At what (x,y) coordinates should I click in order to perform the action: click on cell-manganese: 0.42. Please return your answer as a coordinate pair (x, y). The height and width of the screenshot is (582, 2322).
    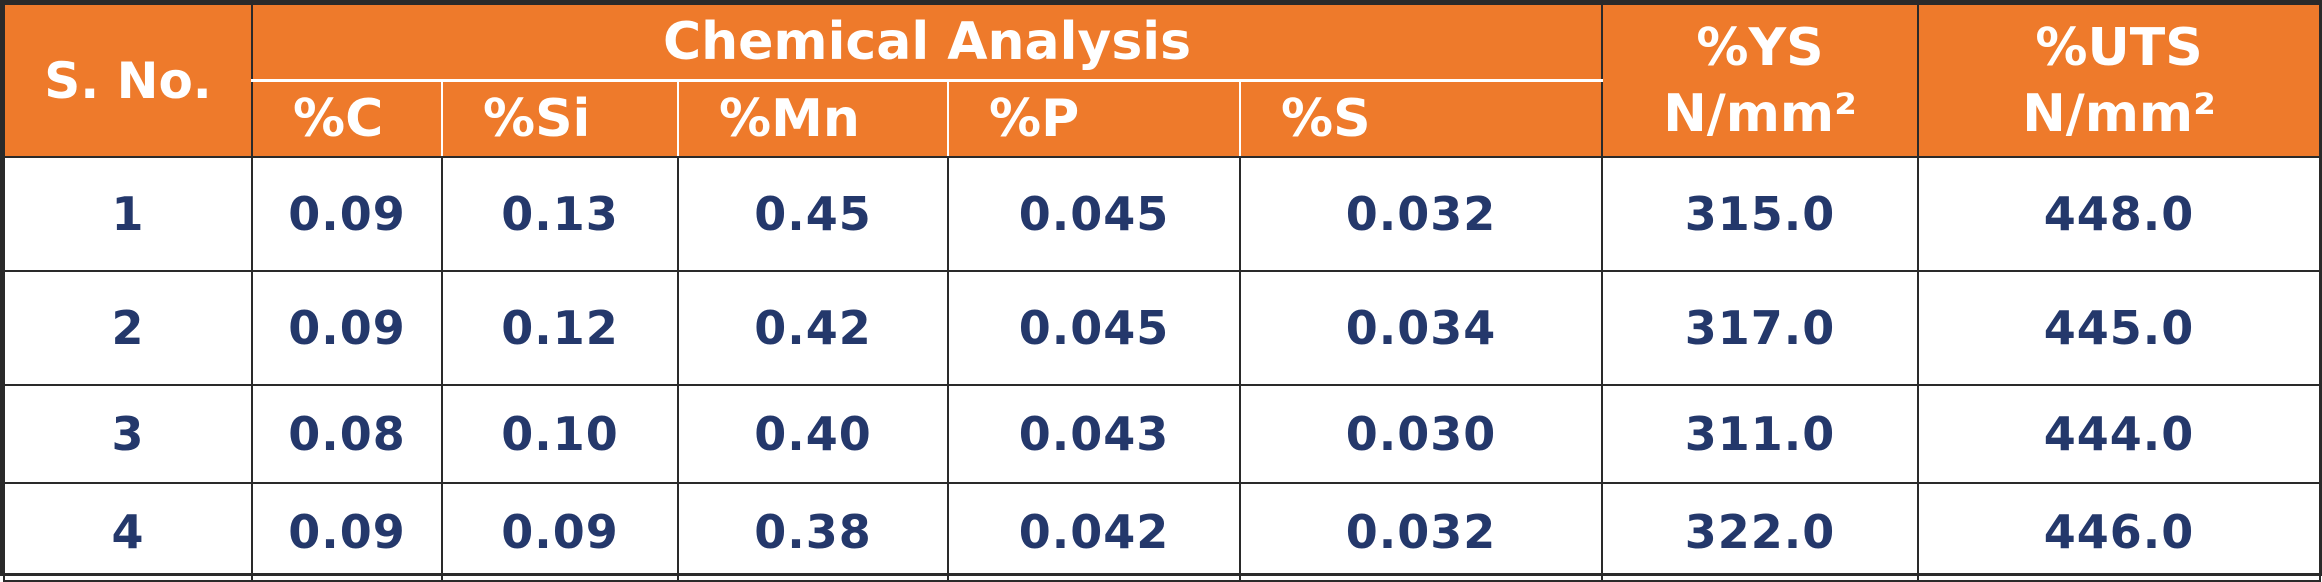
    Looking at the image, I should click on (813, 328).